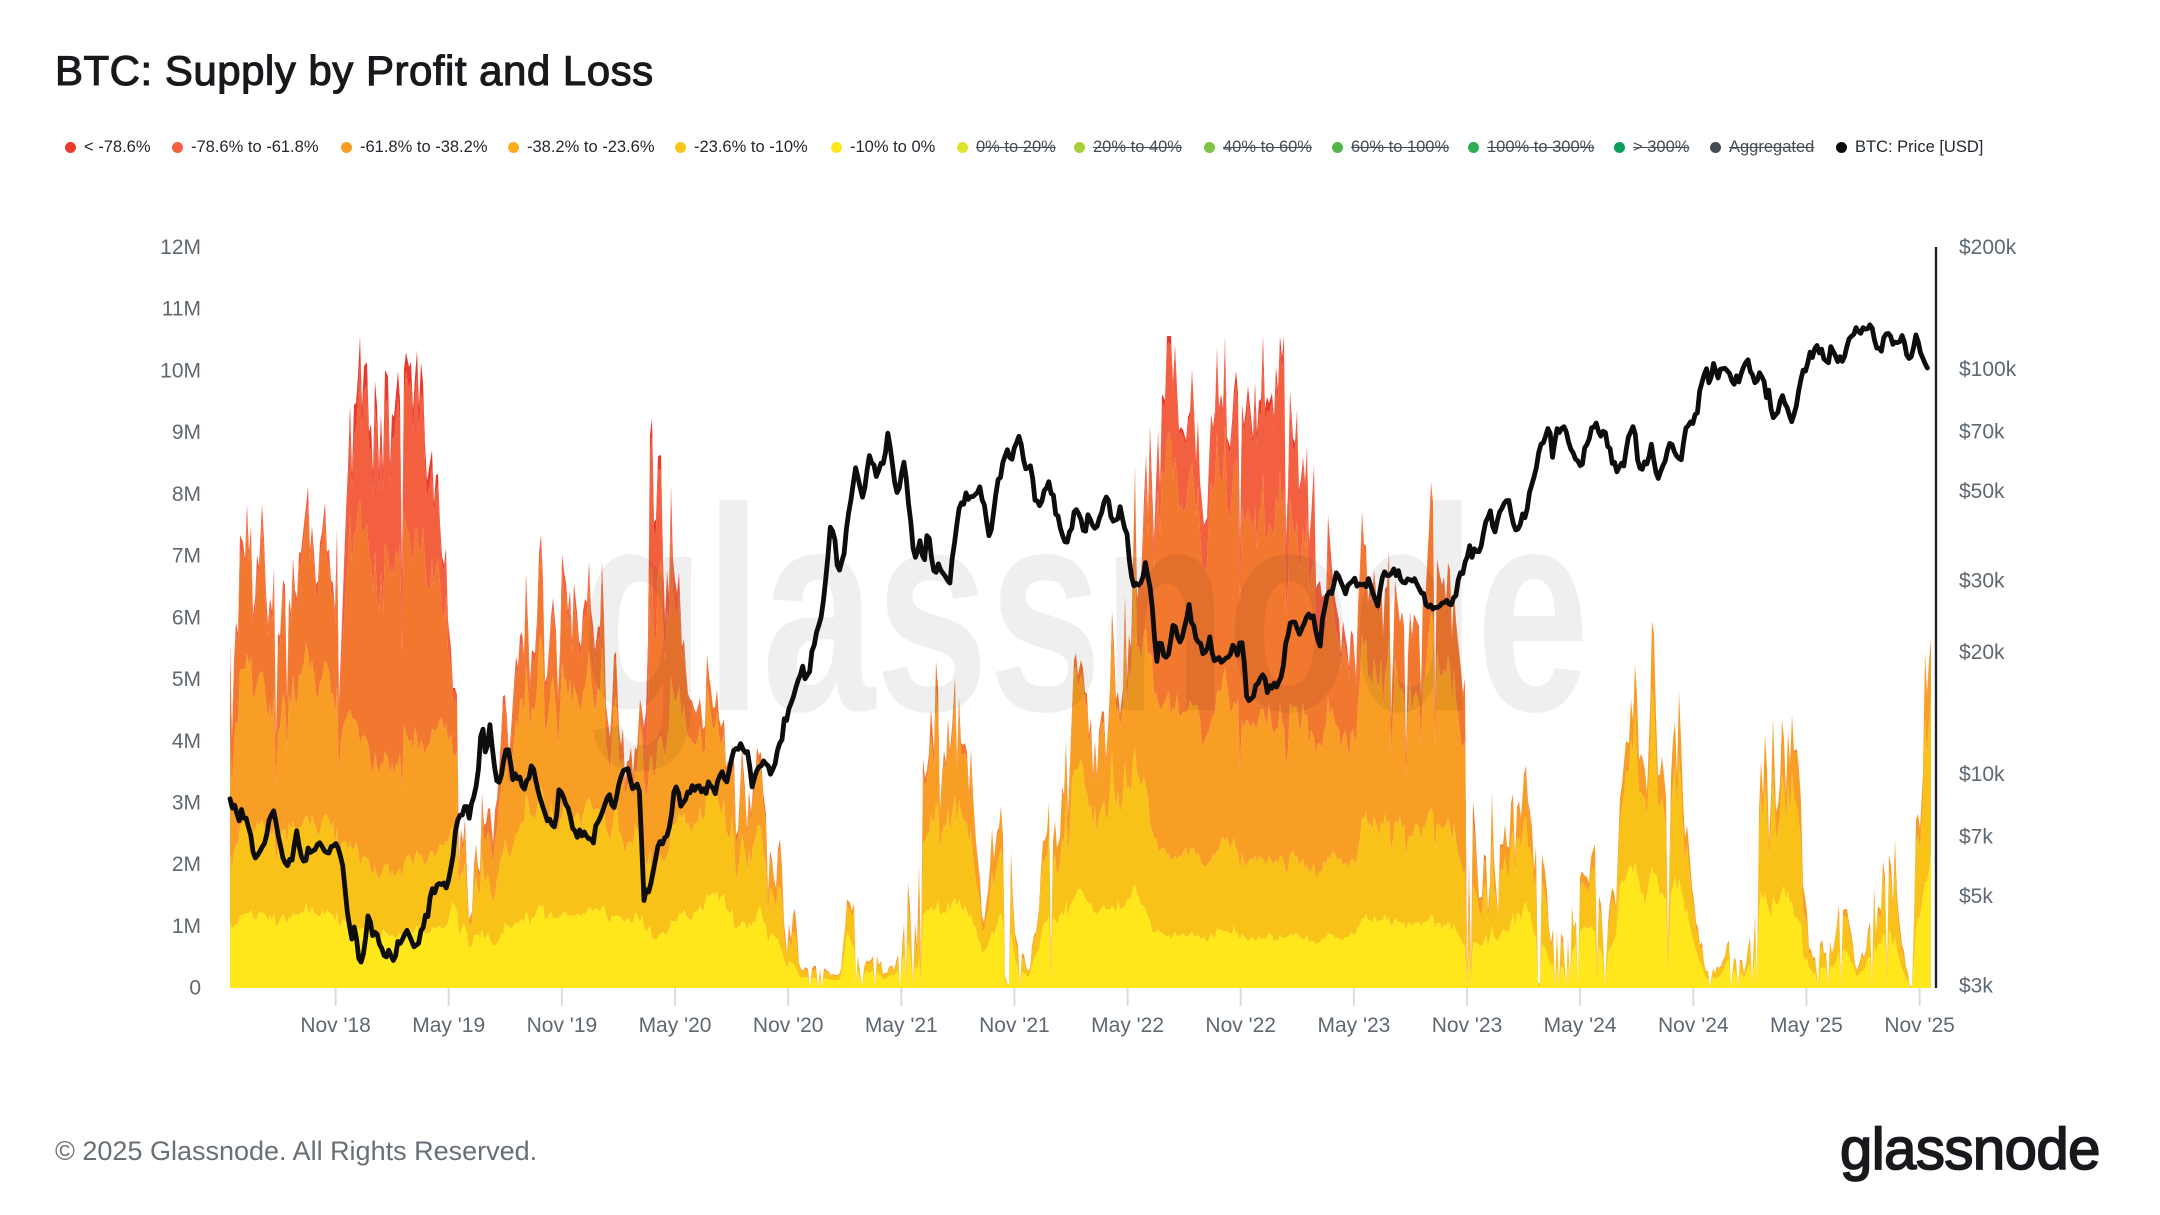 This screenshot has width=2160, height=1215. Describe the element at coordinates (186, 679) in the screenshot. I see `svg-text: 5M` at that location.